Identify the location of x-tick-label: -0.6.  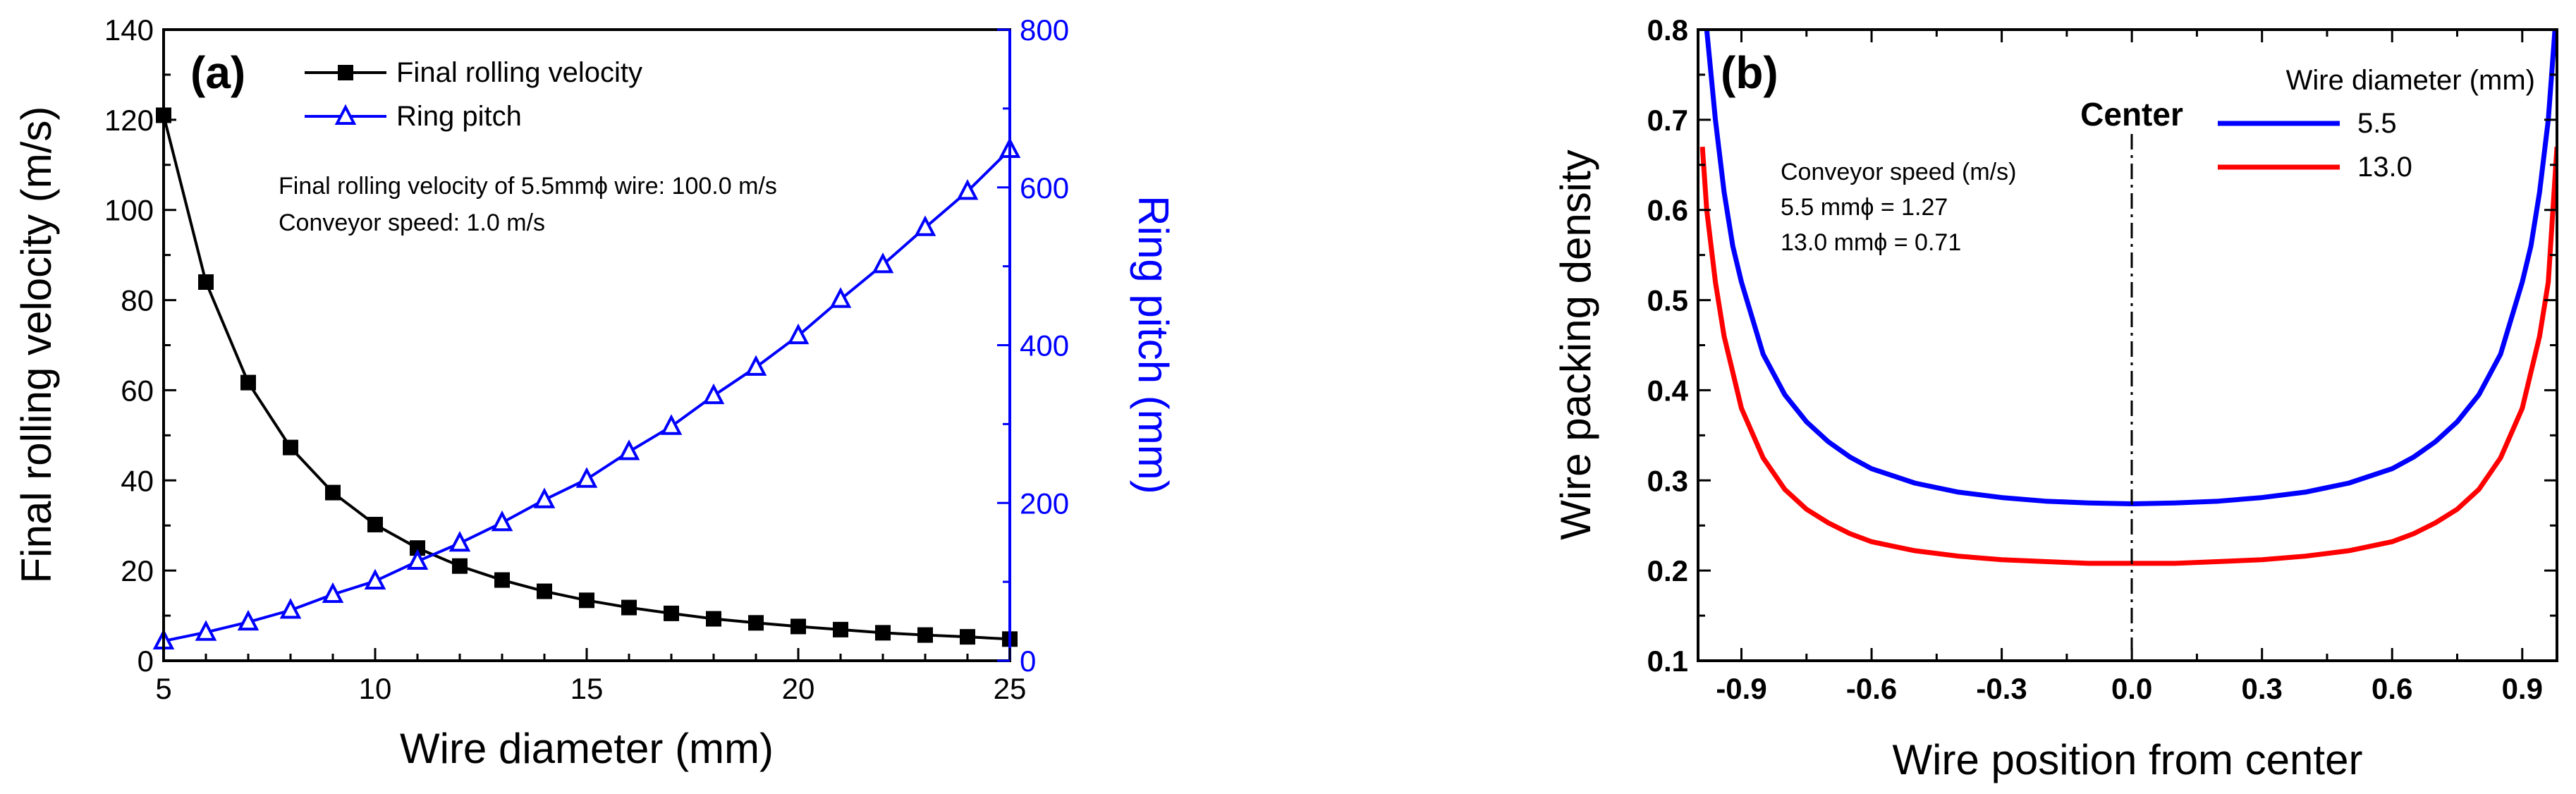
(1872, 688).